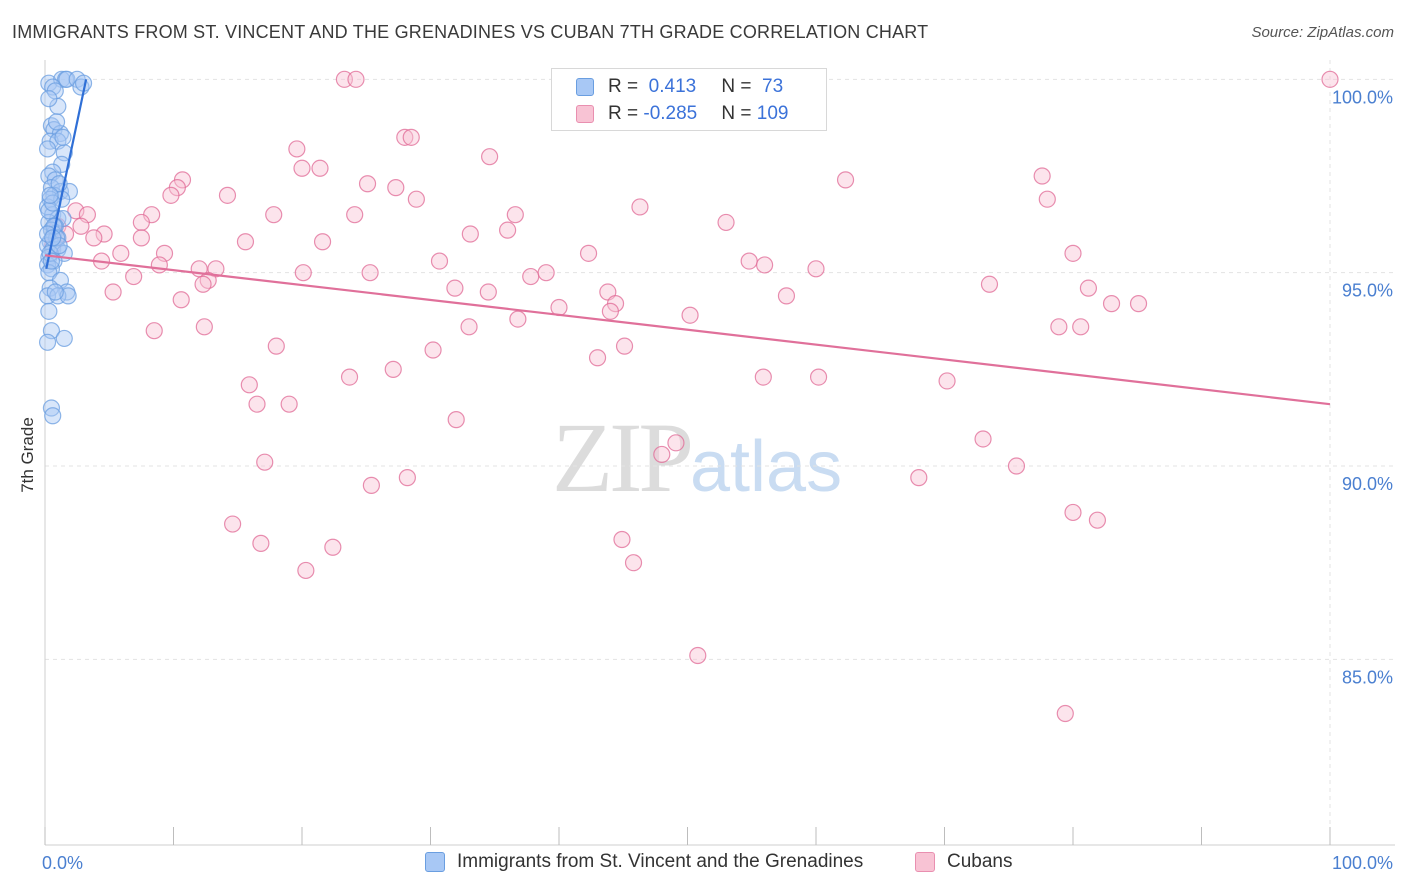  What do you see at coordinates (682, 114) in the screenshot?
I see `legend-row-pink: R = -0.285 N = 109` at bounding box center [682, 114].